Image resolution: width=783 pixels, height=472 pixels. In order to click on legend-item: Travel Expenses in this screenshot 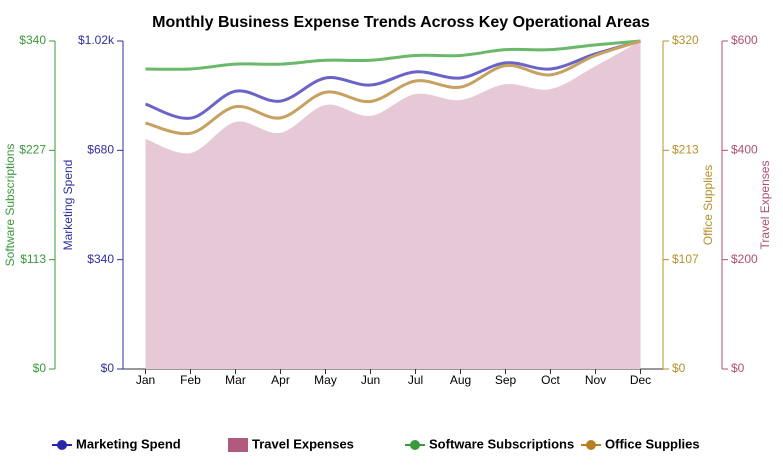, I will do `click(291, 444)`.